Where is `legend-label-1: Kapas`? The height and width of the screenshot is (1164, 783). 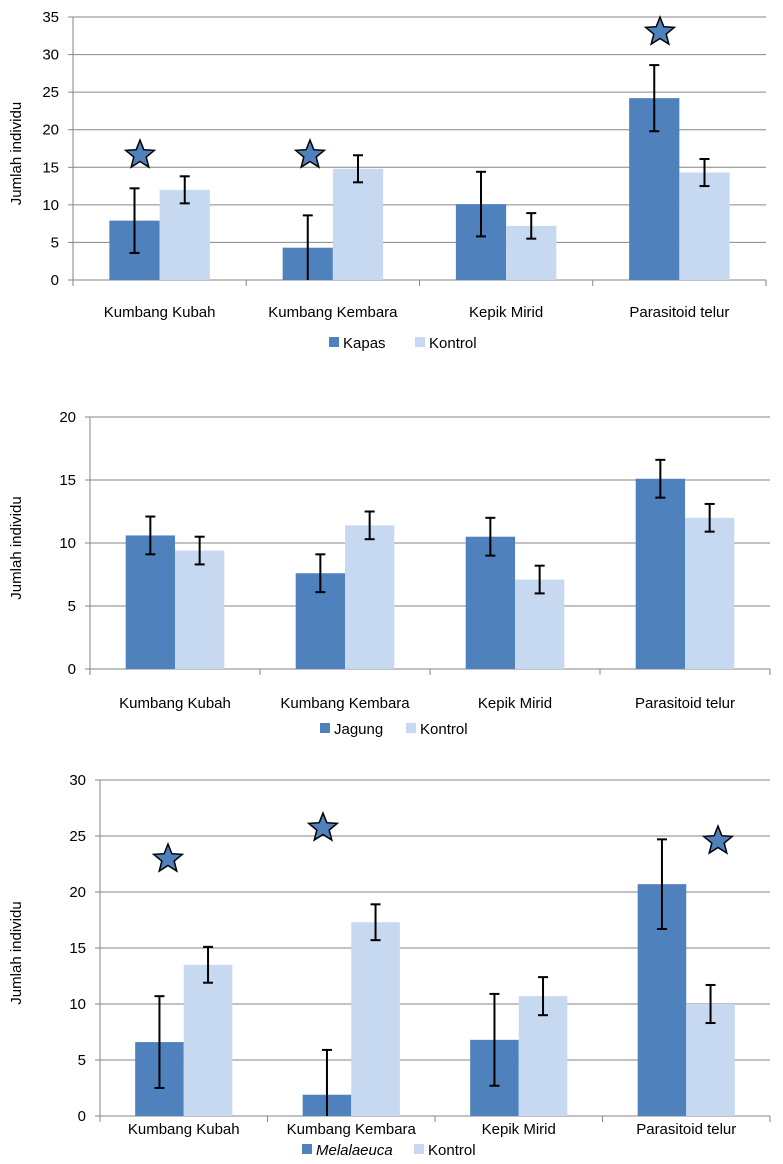 legend-label-1: Kapas is located at coordinates (364, 343).